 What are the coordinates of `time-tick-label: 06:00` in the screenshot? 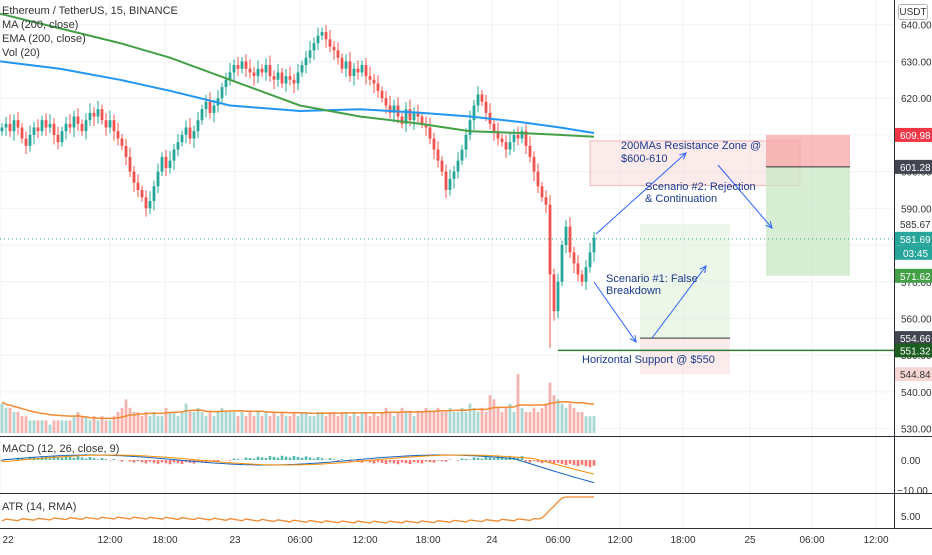 It's located at (299, 540).